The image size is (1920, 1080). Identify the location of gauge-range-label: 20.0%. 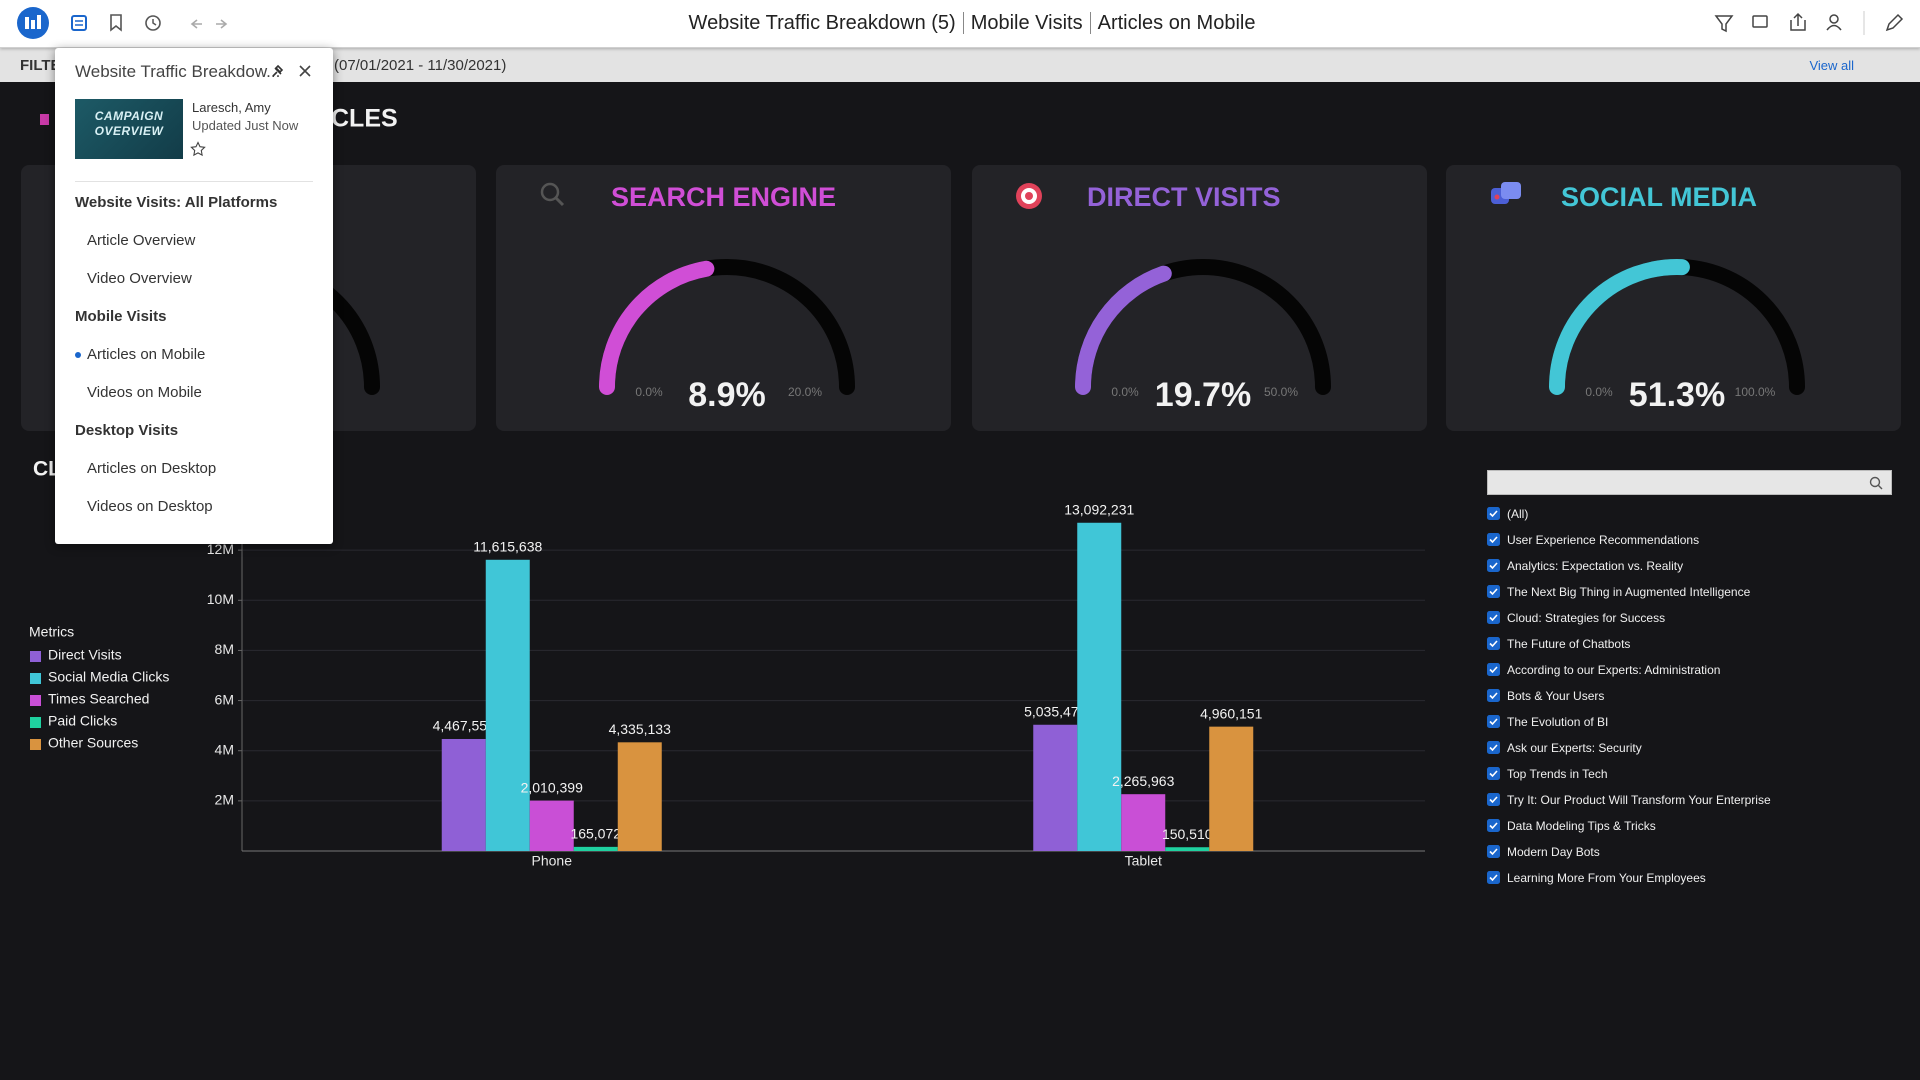
(805, 392).